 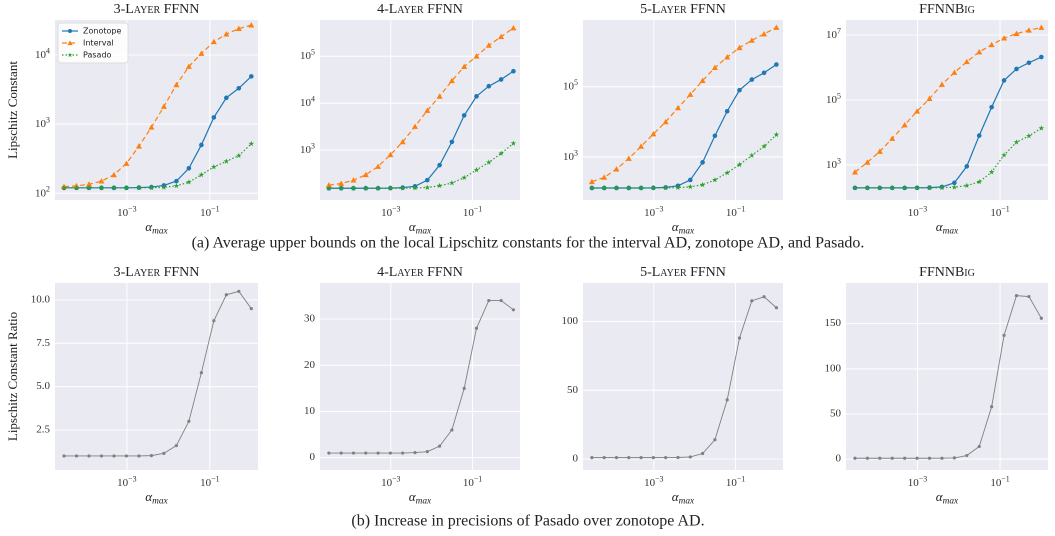 I want to click on chart-title: FFNNBig, so click(x=947, y=9).